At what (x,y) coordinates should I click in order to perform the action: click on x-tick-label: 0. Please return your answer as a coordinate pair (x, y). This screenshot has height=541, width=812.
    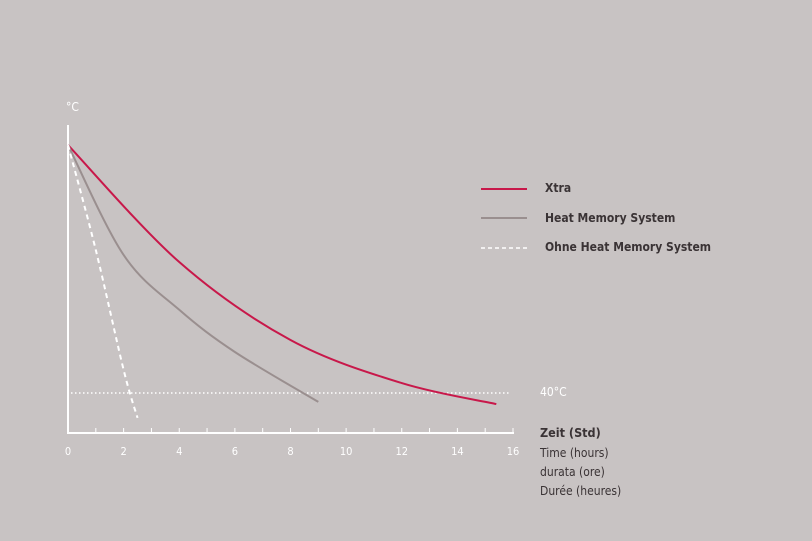
    Looking at the image, I should click on (68, 451).